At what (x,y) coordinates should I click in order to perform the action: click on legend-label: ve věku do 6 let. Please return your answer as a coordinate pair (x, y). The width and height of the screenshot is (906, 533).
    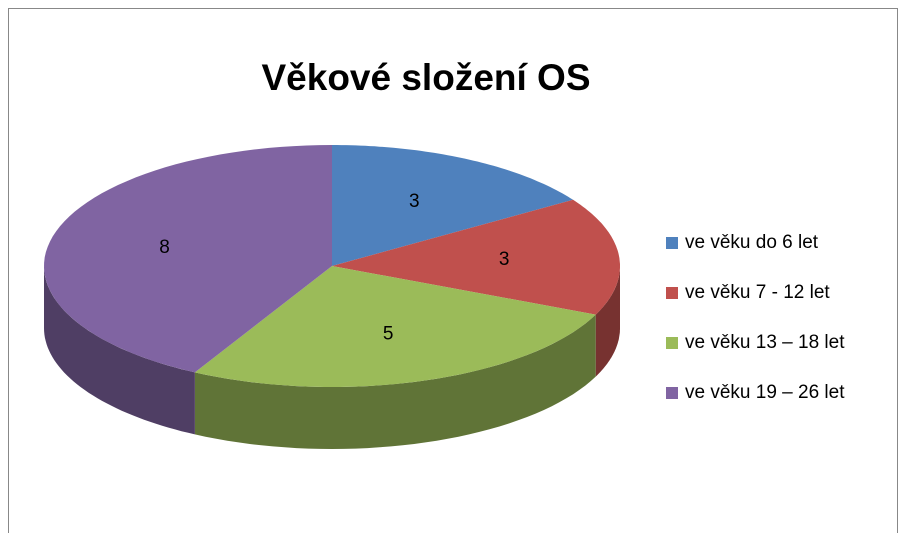
    Looking at the image, I should click on (752, 242).